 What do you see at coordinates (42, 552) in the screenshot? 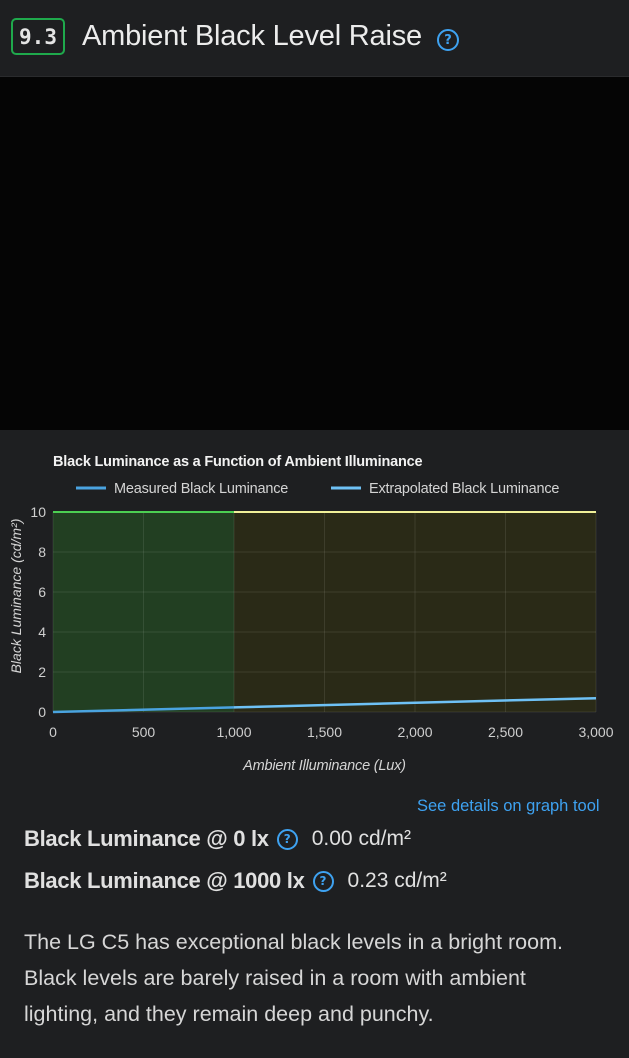
I see `y-tick-label: 8` at bounding box center [42, 552].